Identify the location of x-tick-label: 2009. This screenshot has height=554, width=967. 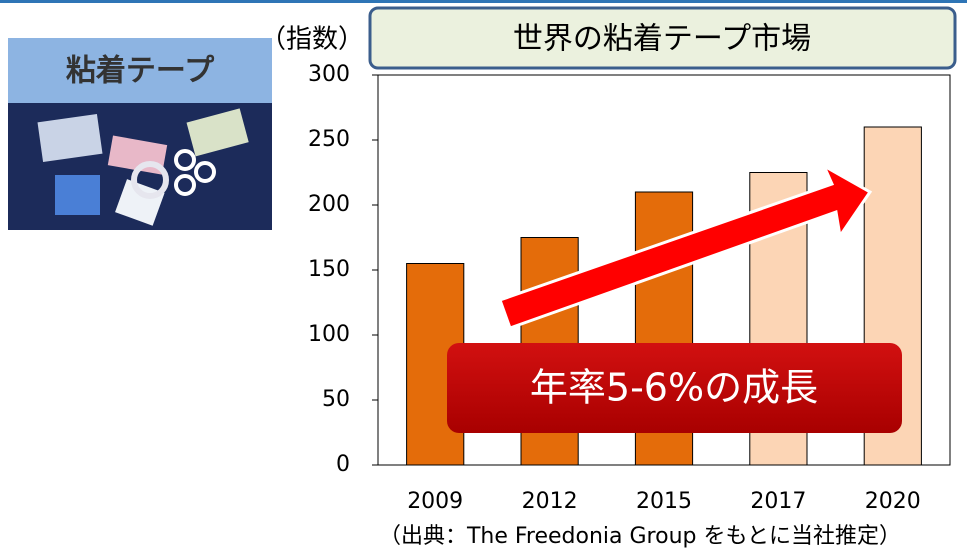
(435, 501).